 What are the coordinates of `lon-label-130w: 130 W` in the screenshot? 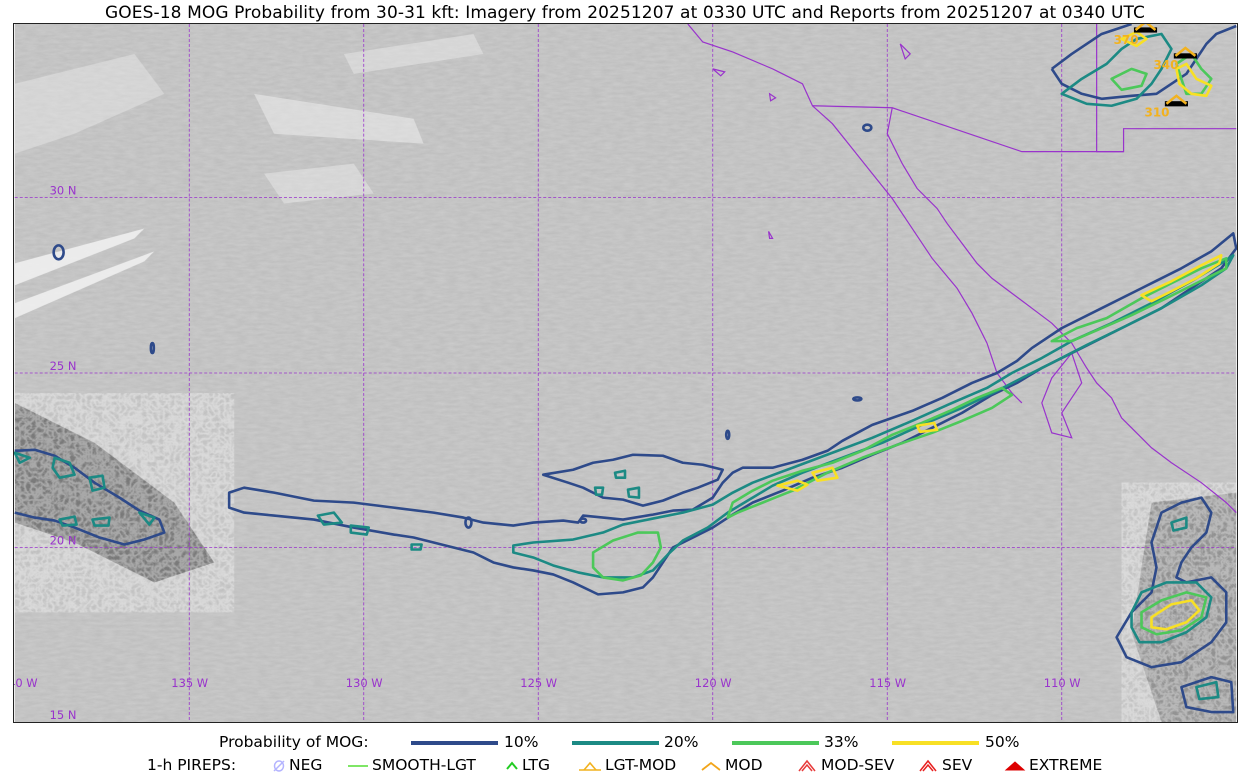 It's located at (364, 683).